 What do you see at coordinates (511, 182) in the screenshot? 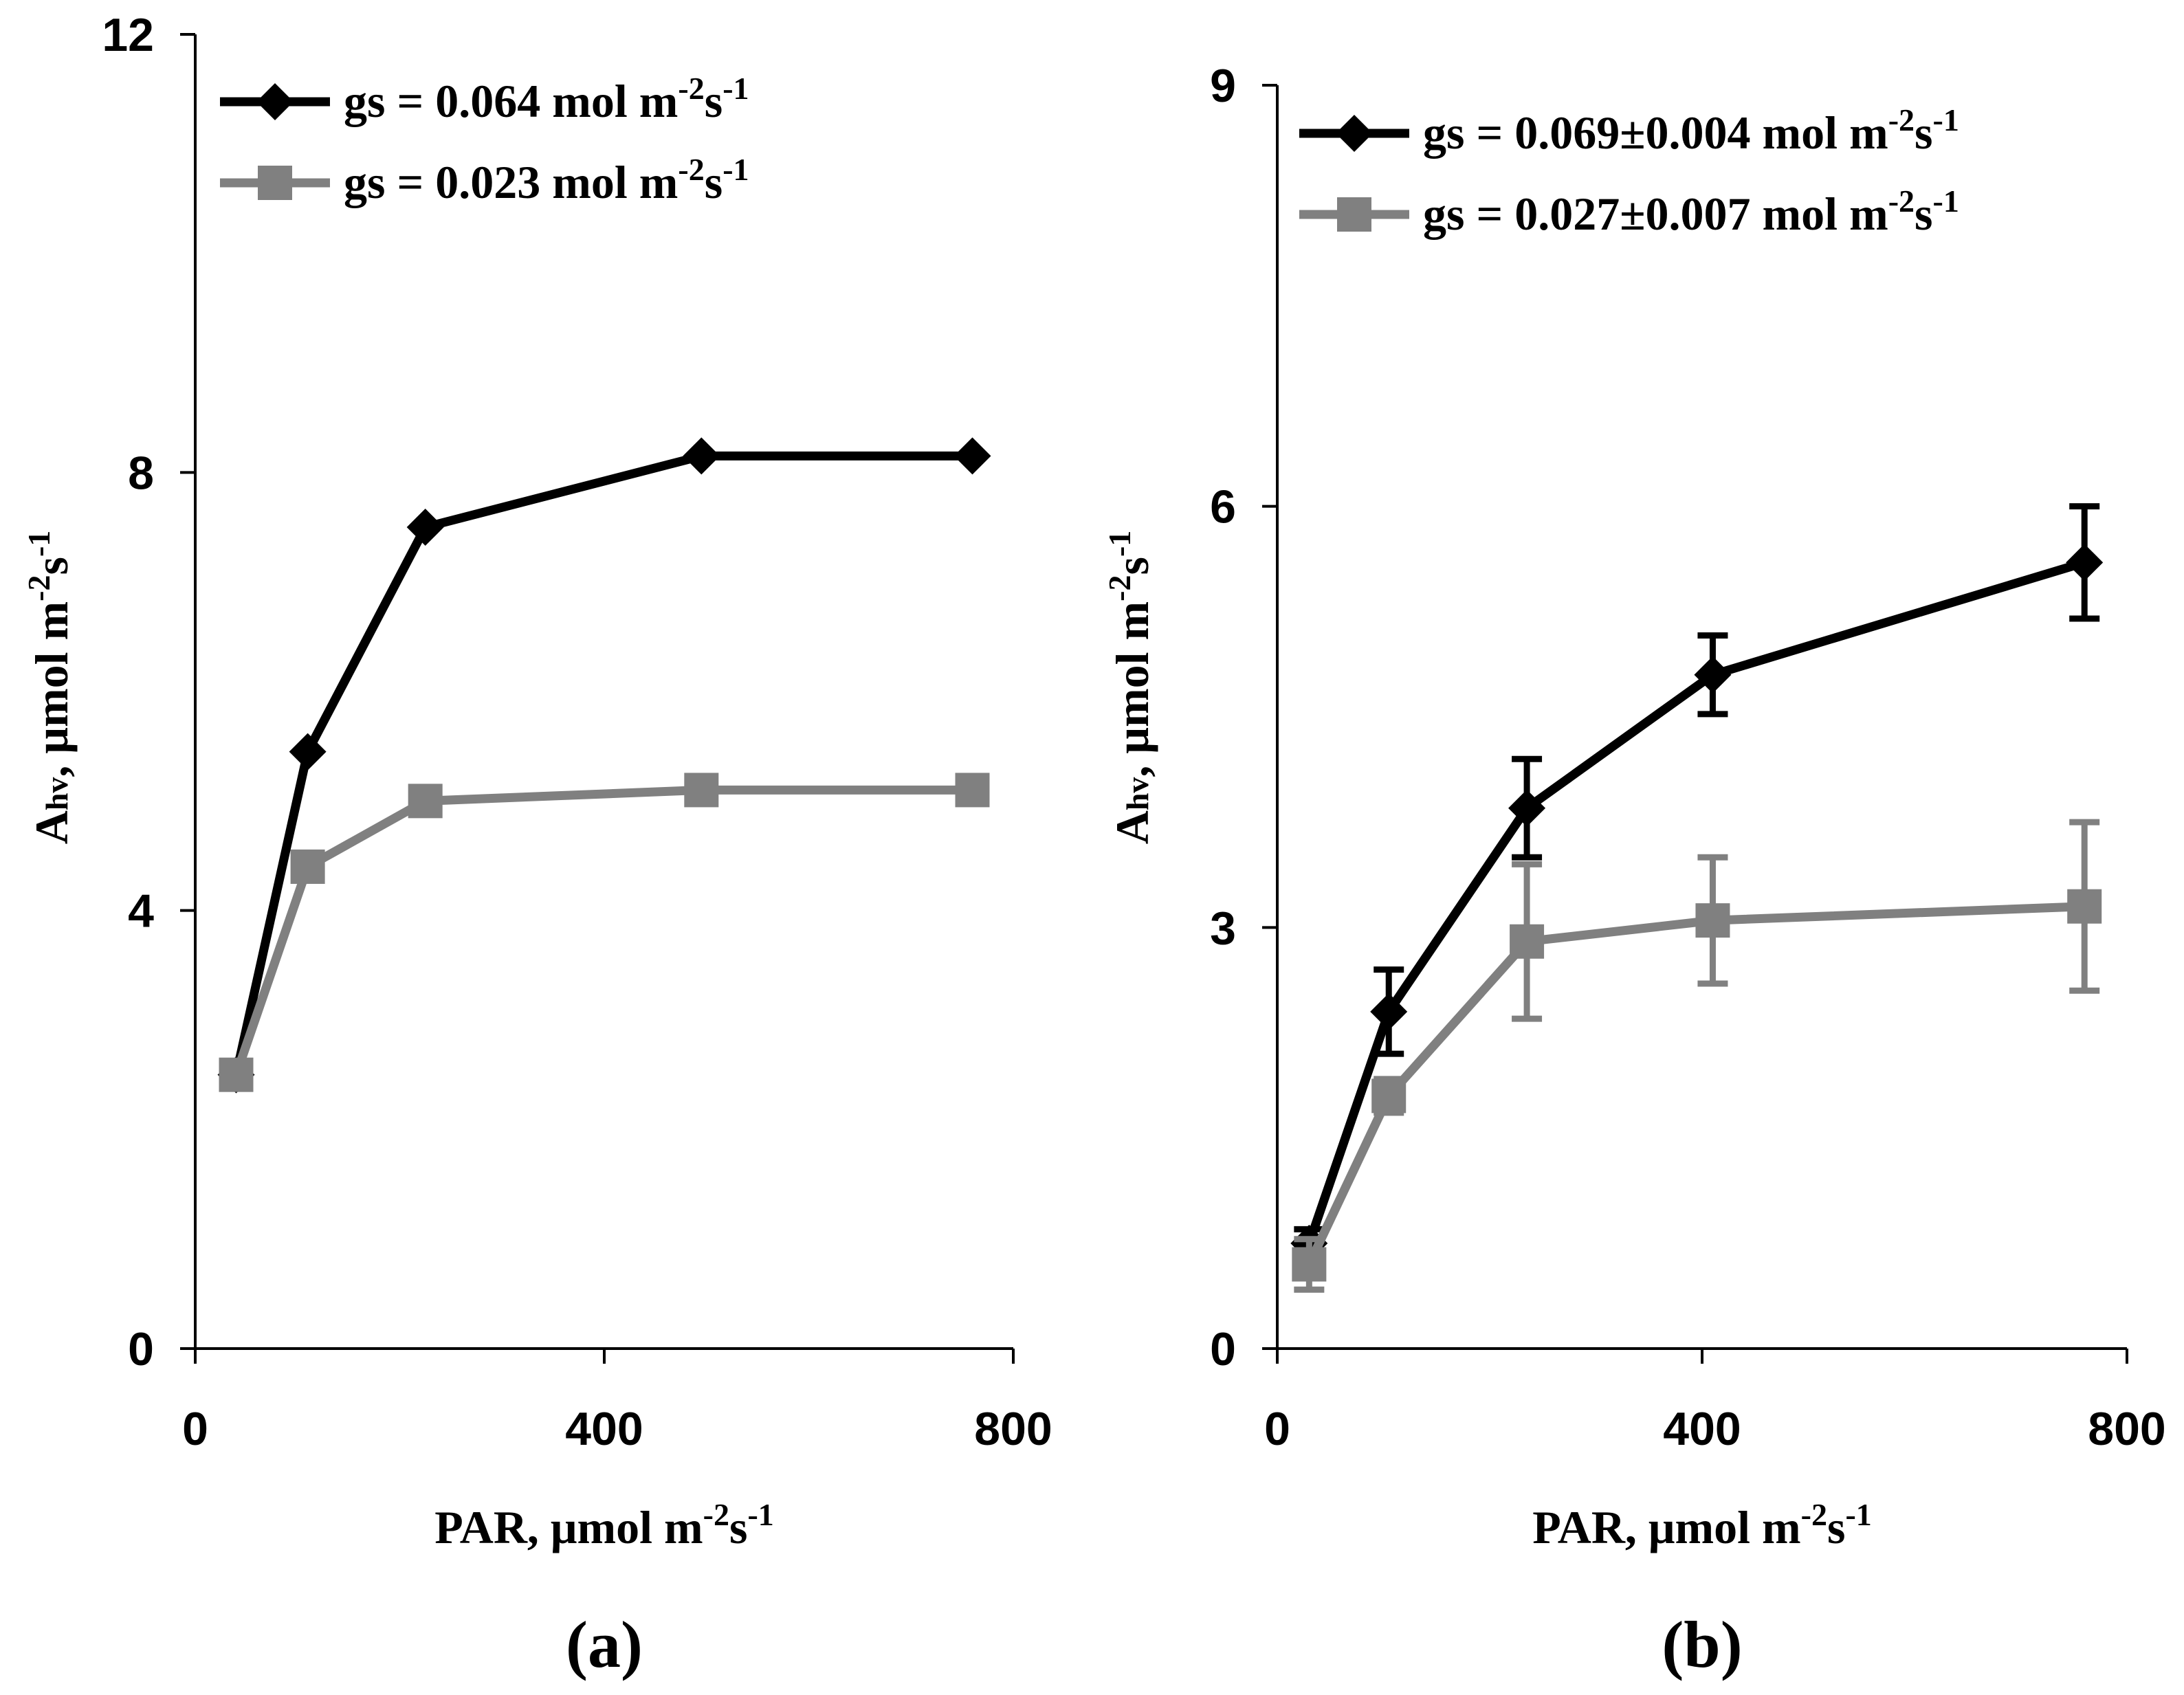
I see `legend-label-main: gs = 0.023 mol m` at bounding box center [511, 182].